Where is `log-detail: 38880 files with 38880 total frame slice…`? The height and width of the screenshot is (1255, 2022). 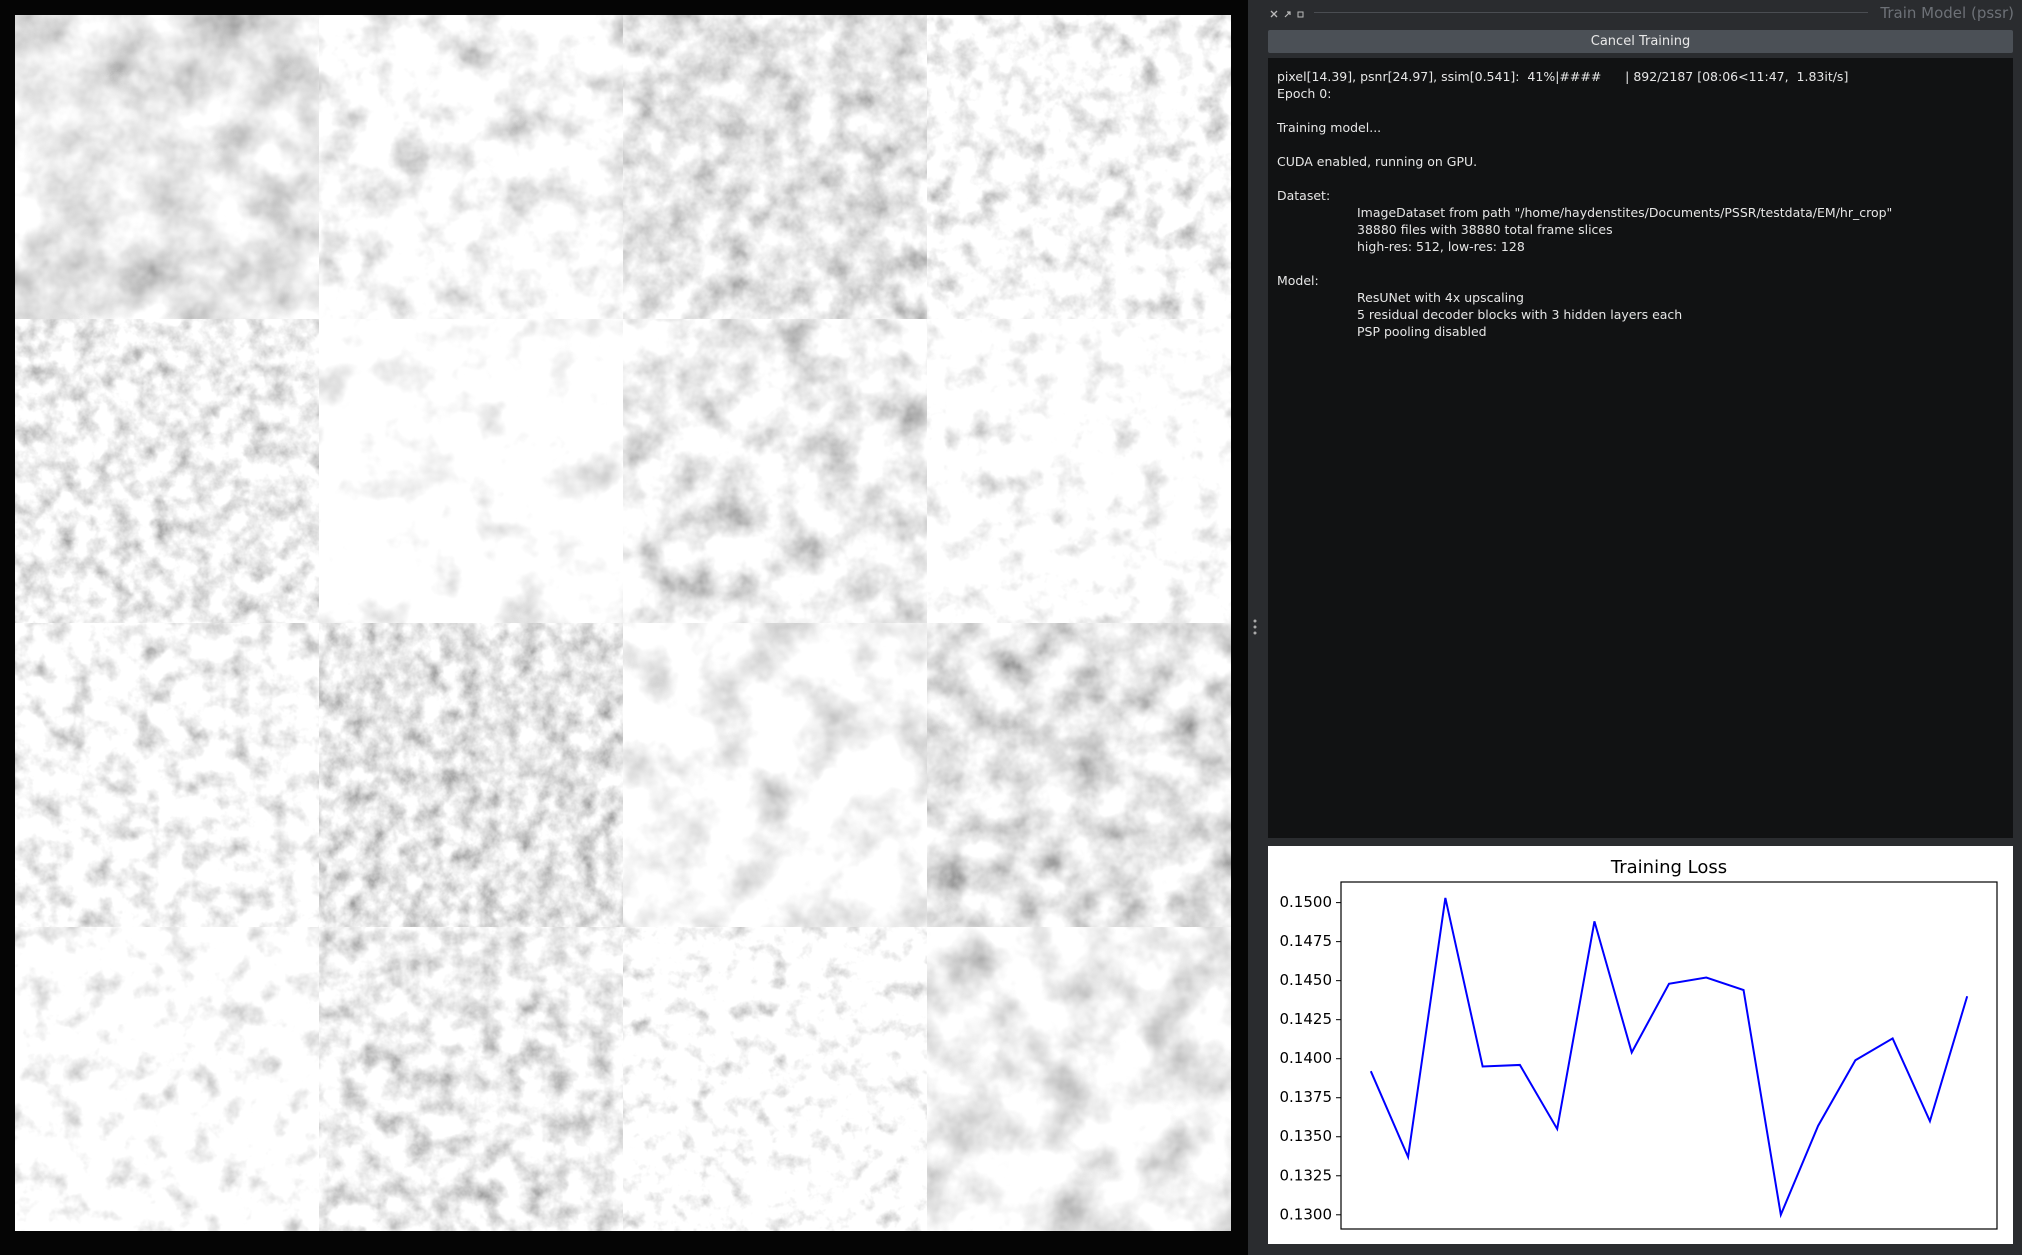 log-detail: 38880 files with 38880 total frame slice… is located at coordinates (1485, 229).